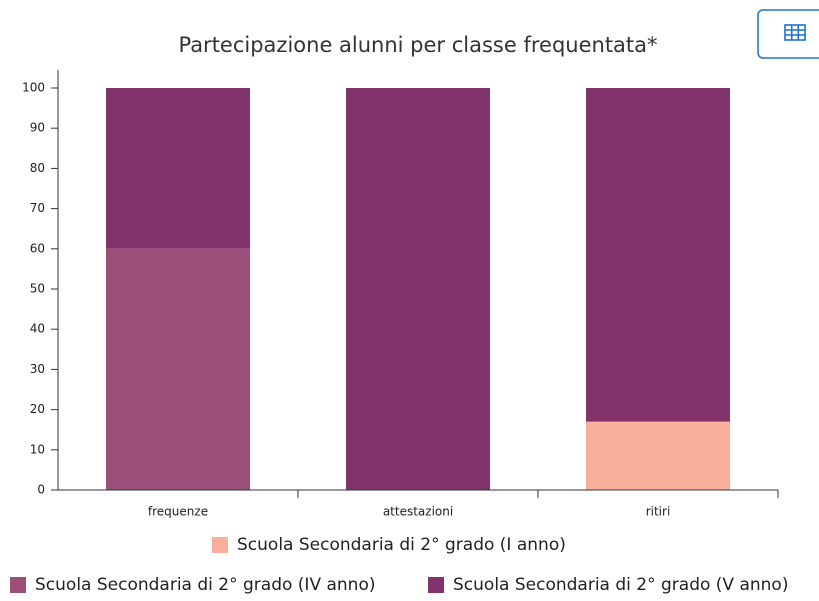 Image resolution: width=819 pixels, height=601 pixels. Describe the element at coordinates (795, 32) in the screenshot. I see `table-icon` at that location.